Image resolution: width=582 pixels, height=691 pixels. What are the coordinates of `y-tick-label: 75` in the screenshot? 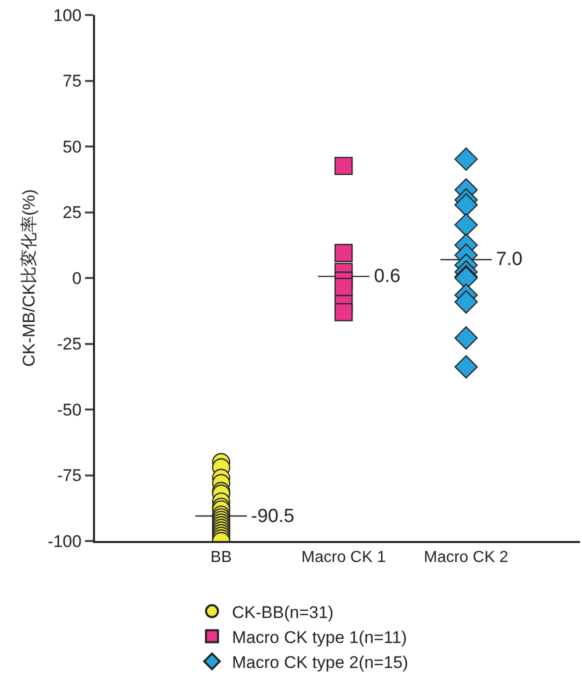 It's located at (72, 81).